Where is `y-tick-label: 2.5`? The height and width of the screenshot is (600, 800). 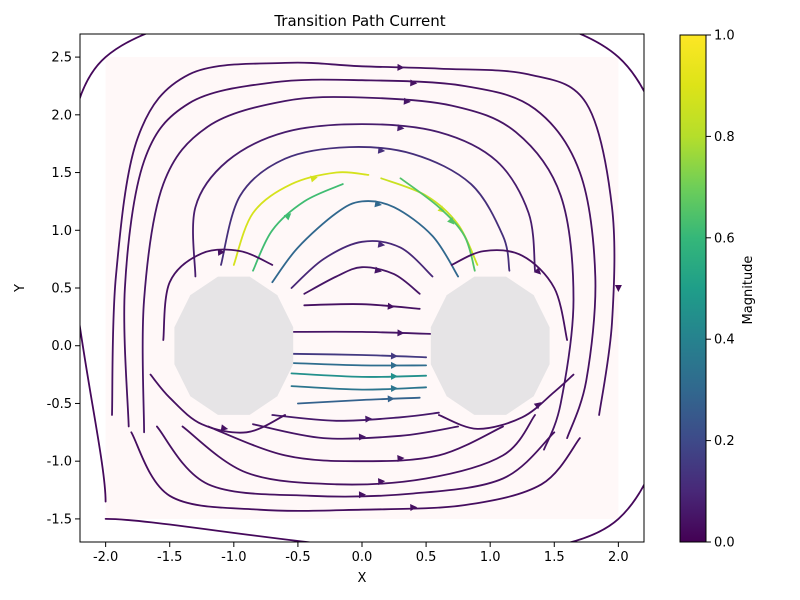
y-tick-label: 2.5 is located at coordinates (61, 58).